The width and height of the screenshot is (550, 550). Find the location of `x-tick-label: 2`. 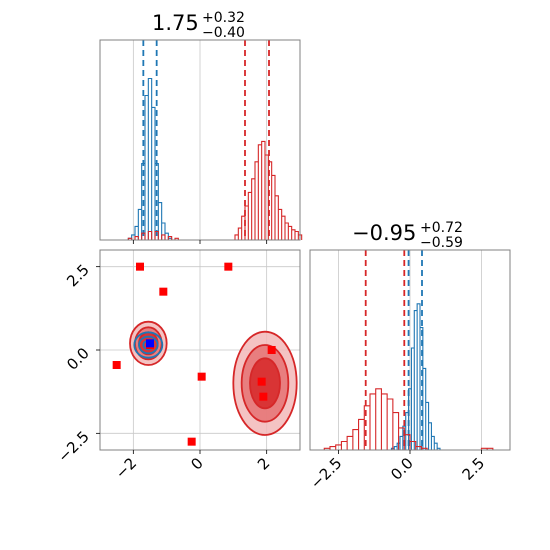

x-tick-label: 2 is located at coordinates (263, 463).